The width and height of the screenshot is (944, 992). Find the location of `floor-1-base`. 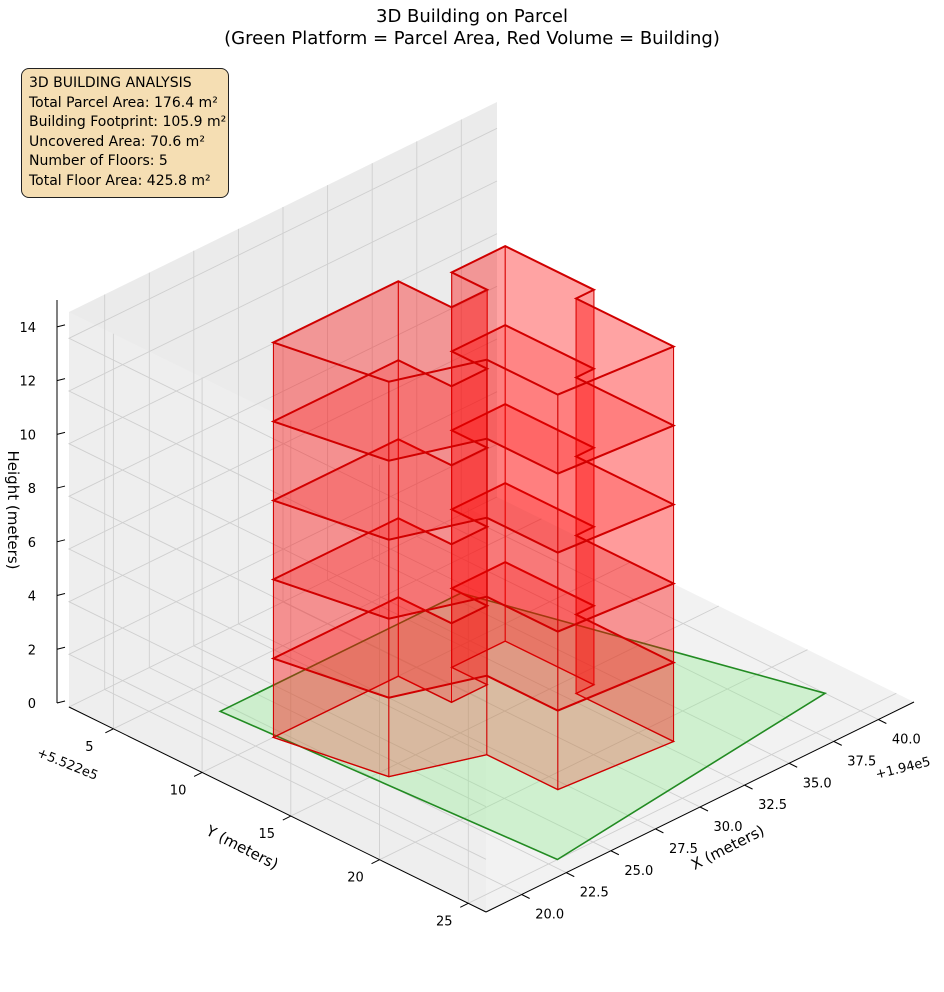

floor-1-base is located at coordinates (473, 715).